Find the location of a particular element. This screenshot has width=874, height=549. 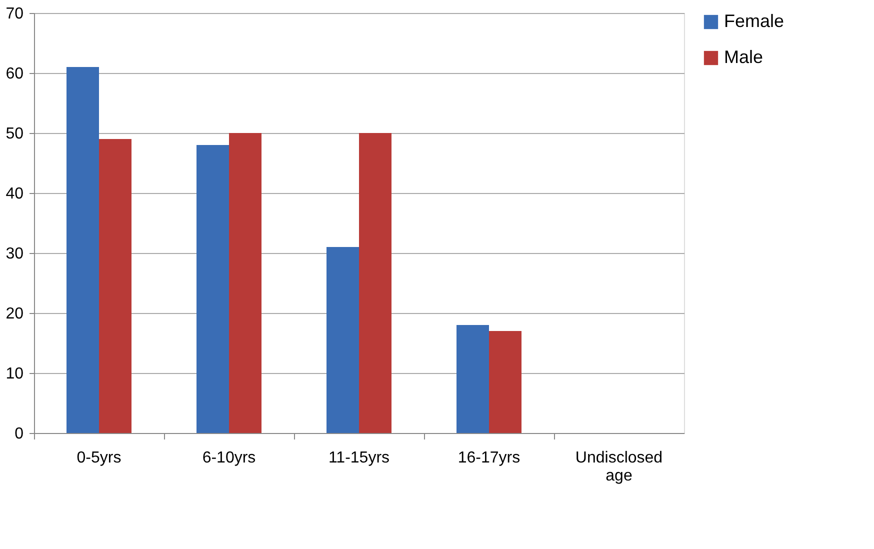

y-tick-label: 0 is located at coordinates (19, 434).